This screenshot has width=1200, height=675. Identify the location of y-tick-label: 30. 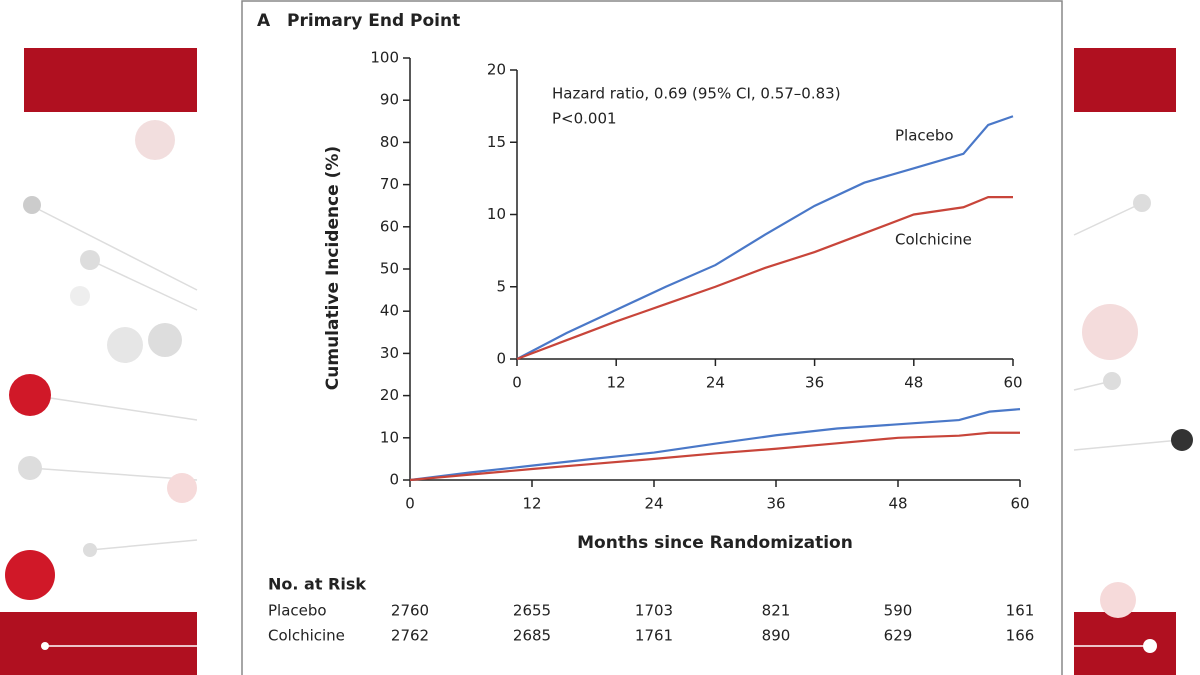
(389, 353).